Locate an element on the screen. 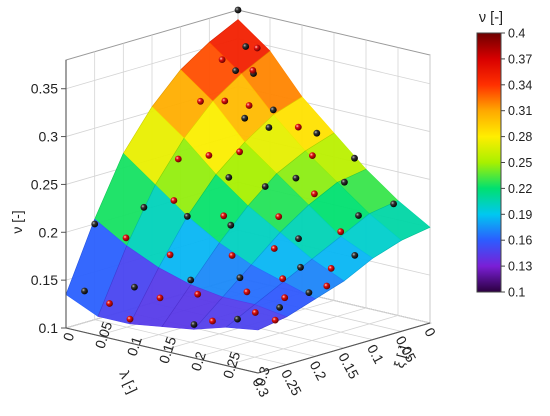 This screenshot has width=550, height=416. x-tick-label: 0.25 is located at coordinates (291, 383).